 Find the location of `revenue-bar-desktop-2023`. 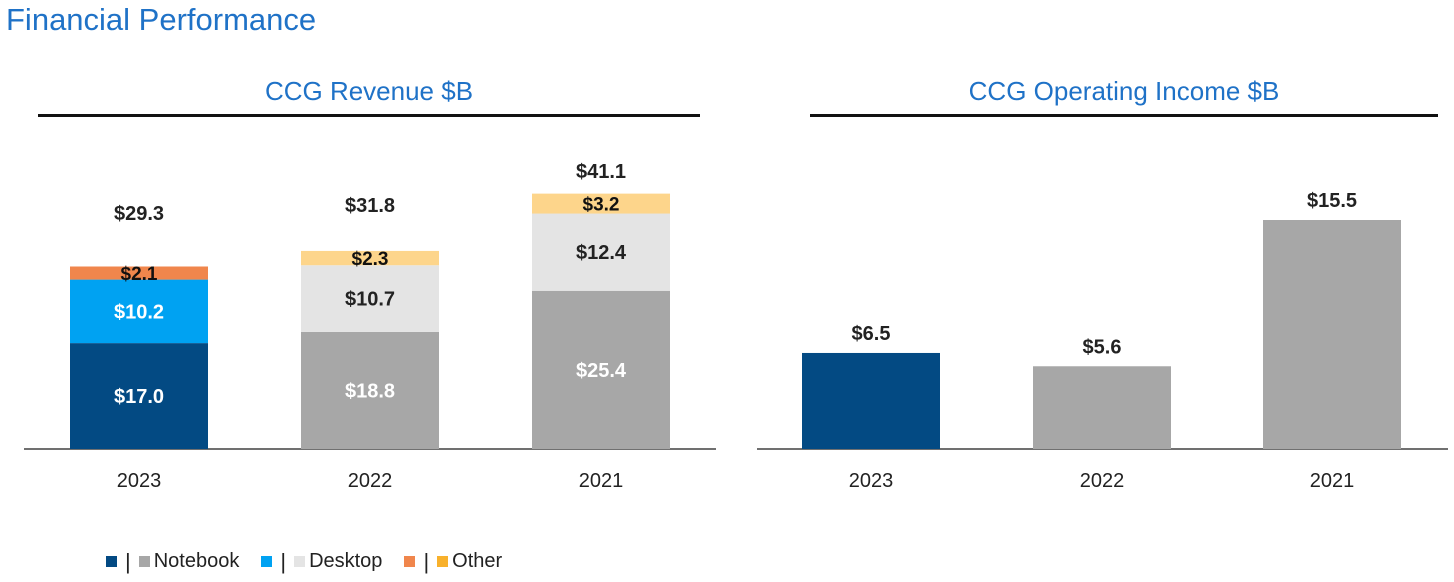

revenue-bar-desktop-2023 is located at coordinates (139, 311).